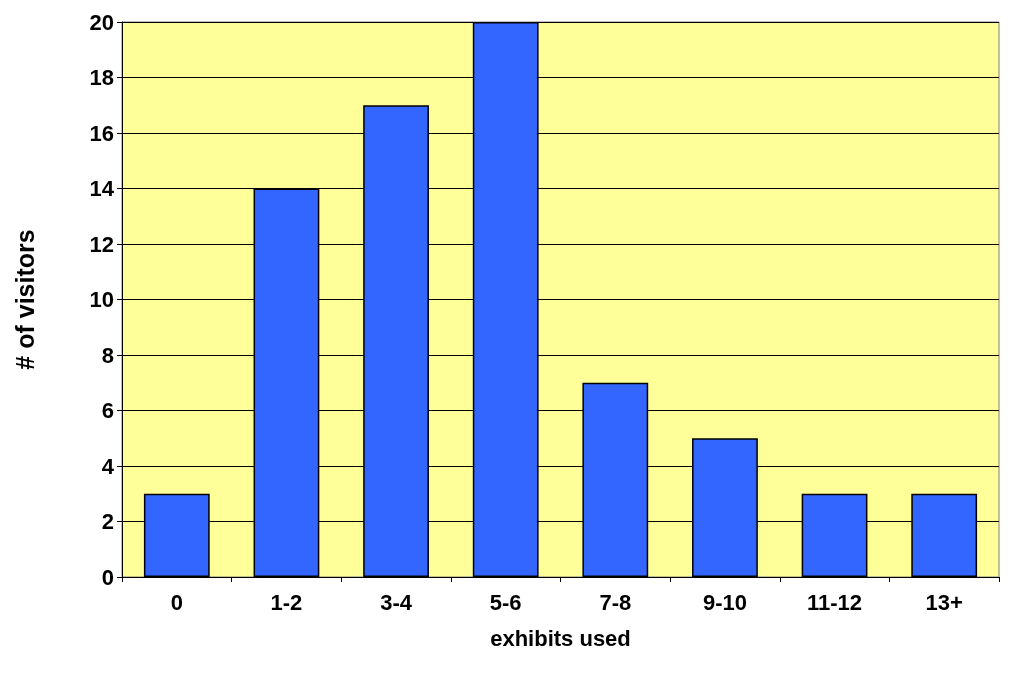 The height and width of the screenshot is (679, 1011). Describe the element at coordinates (101, 22) in the screenshot. I see `y-tick-label: 20` at that location.